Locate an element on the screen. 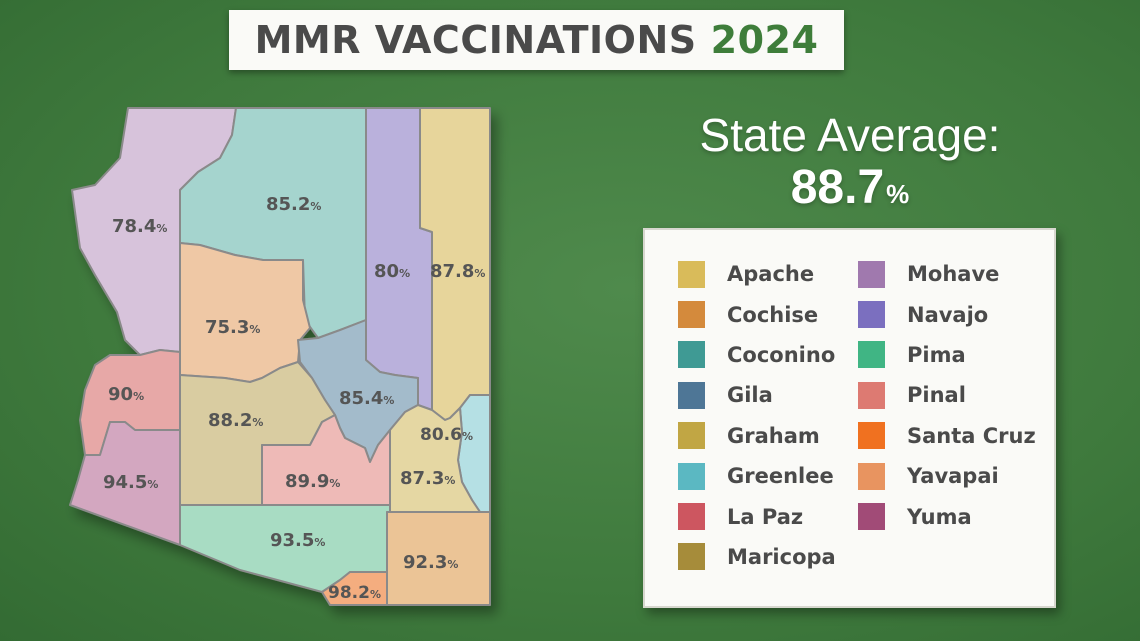 This screenshot has width=1140, height=641. state-average-value-block: 88.7% is located at coordinates (850, 187).